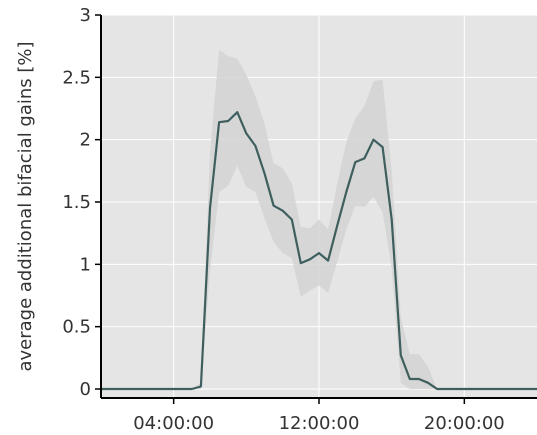 The width and height of the screenshot is (537, 435). What do you see at coordinates (85, 15) in the screenshot?
I see `y-tick-label: 3` at bounding box center [85, 15].